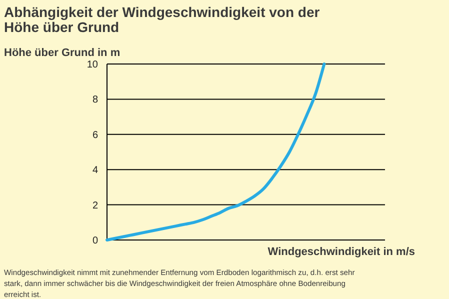 The height and width of the screenshot is (299, 449). Describe the element at coordinates (92, 65) in the screenshot. I see `y-tick-label: 10` at that location.